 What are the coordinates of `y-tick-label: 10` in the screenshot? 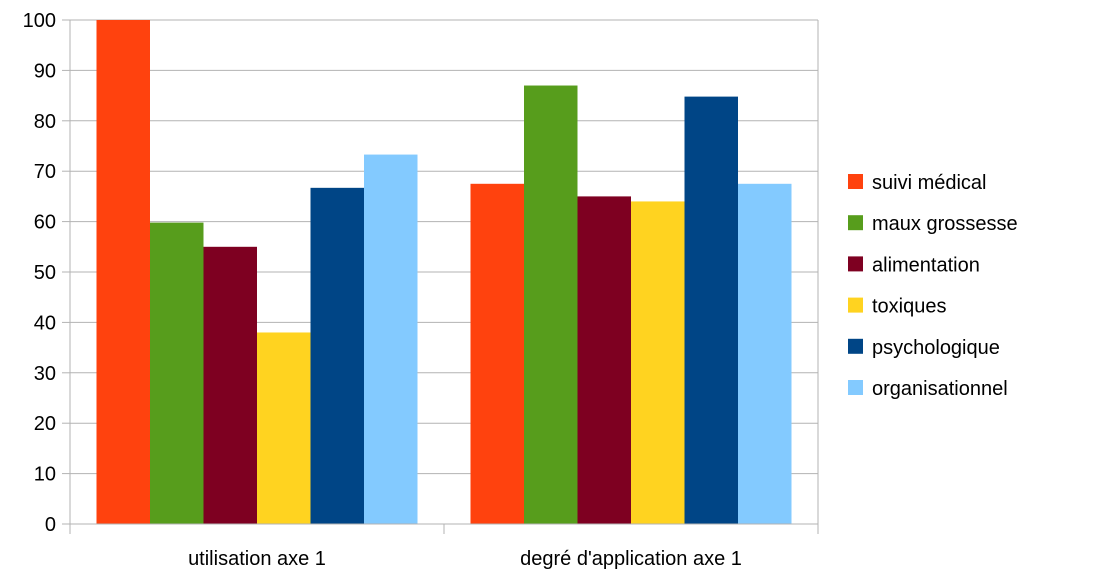 It's located at (45, 475).